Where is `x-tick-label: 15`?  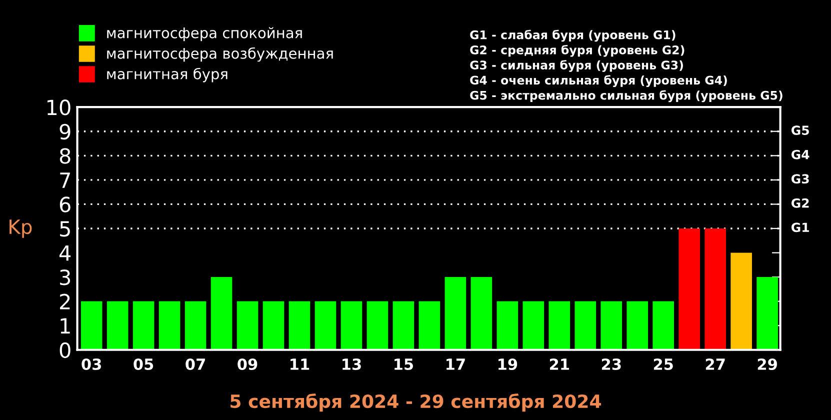
x-tick-label: 15 is located at coordinates (404, 364).